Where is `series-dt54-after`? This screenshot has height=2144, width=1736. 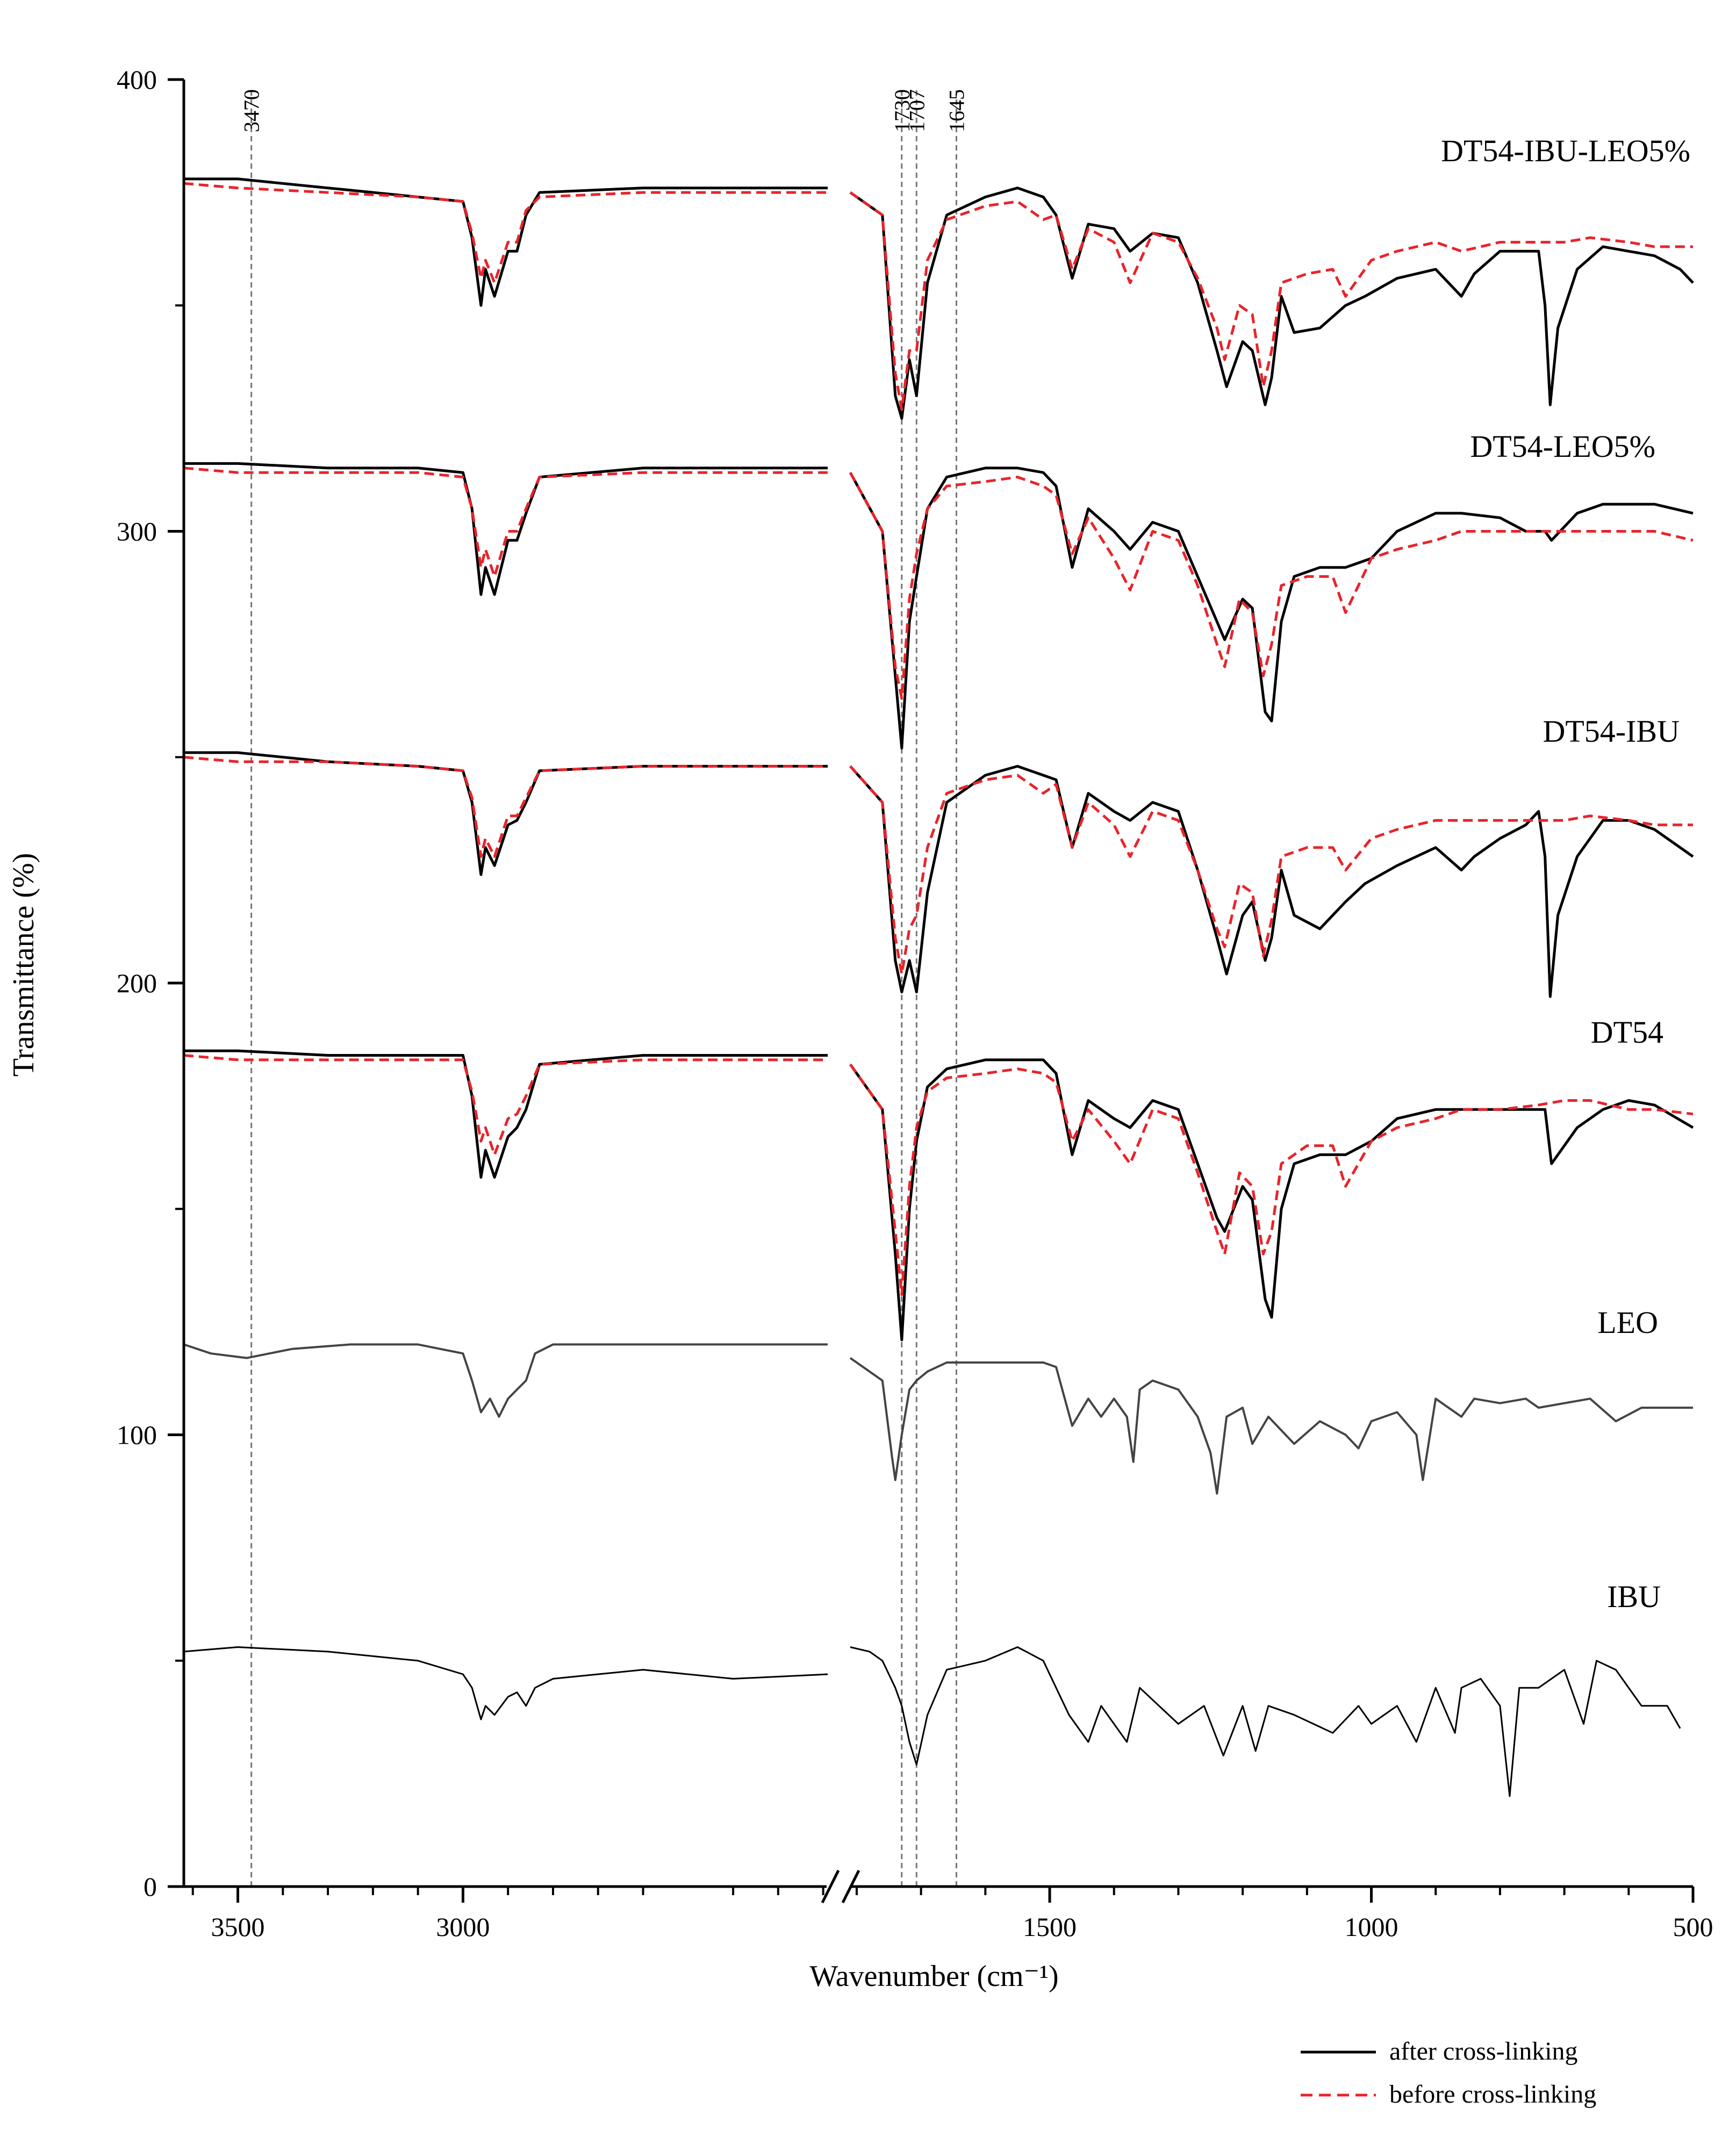
series-dt54-after is located at coordinates (939, 1195).